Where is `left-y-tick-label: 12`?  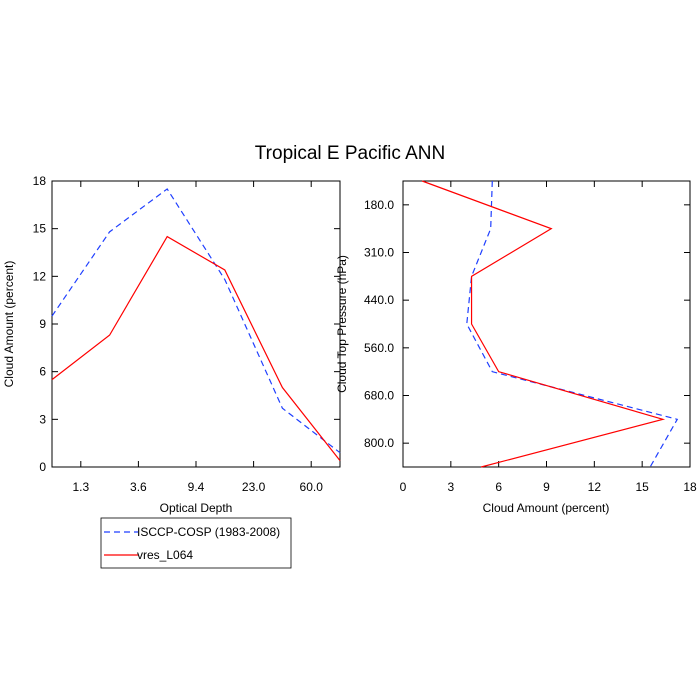 left-y-tick-label: 12 is located at coordinates (40, 276).